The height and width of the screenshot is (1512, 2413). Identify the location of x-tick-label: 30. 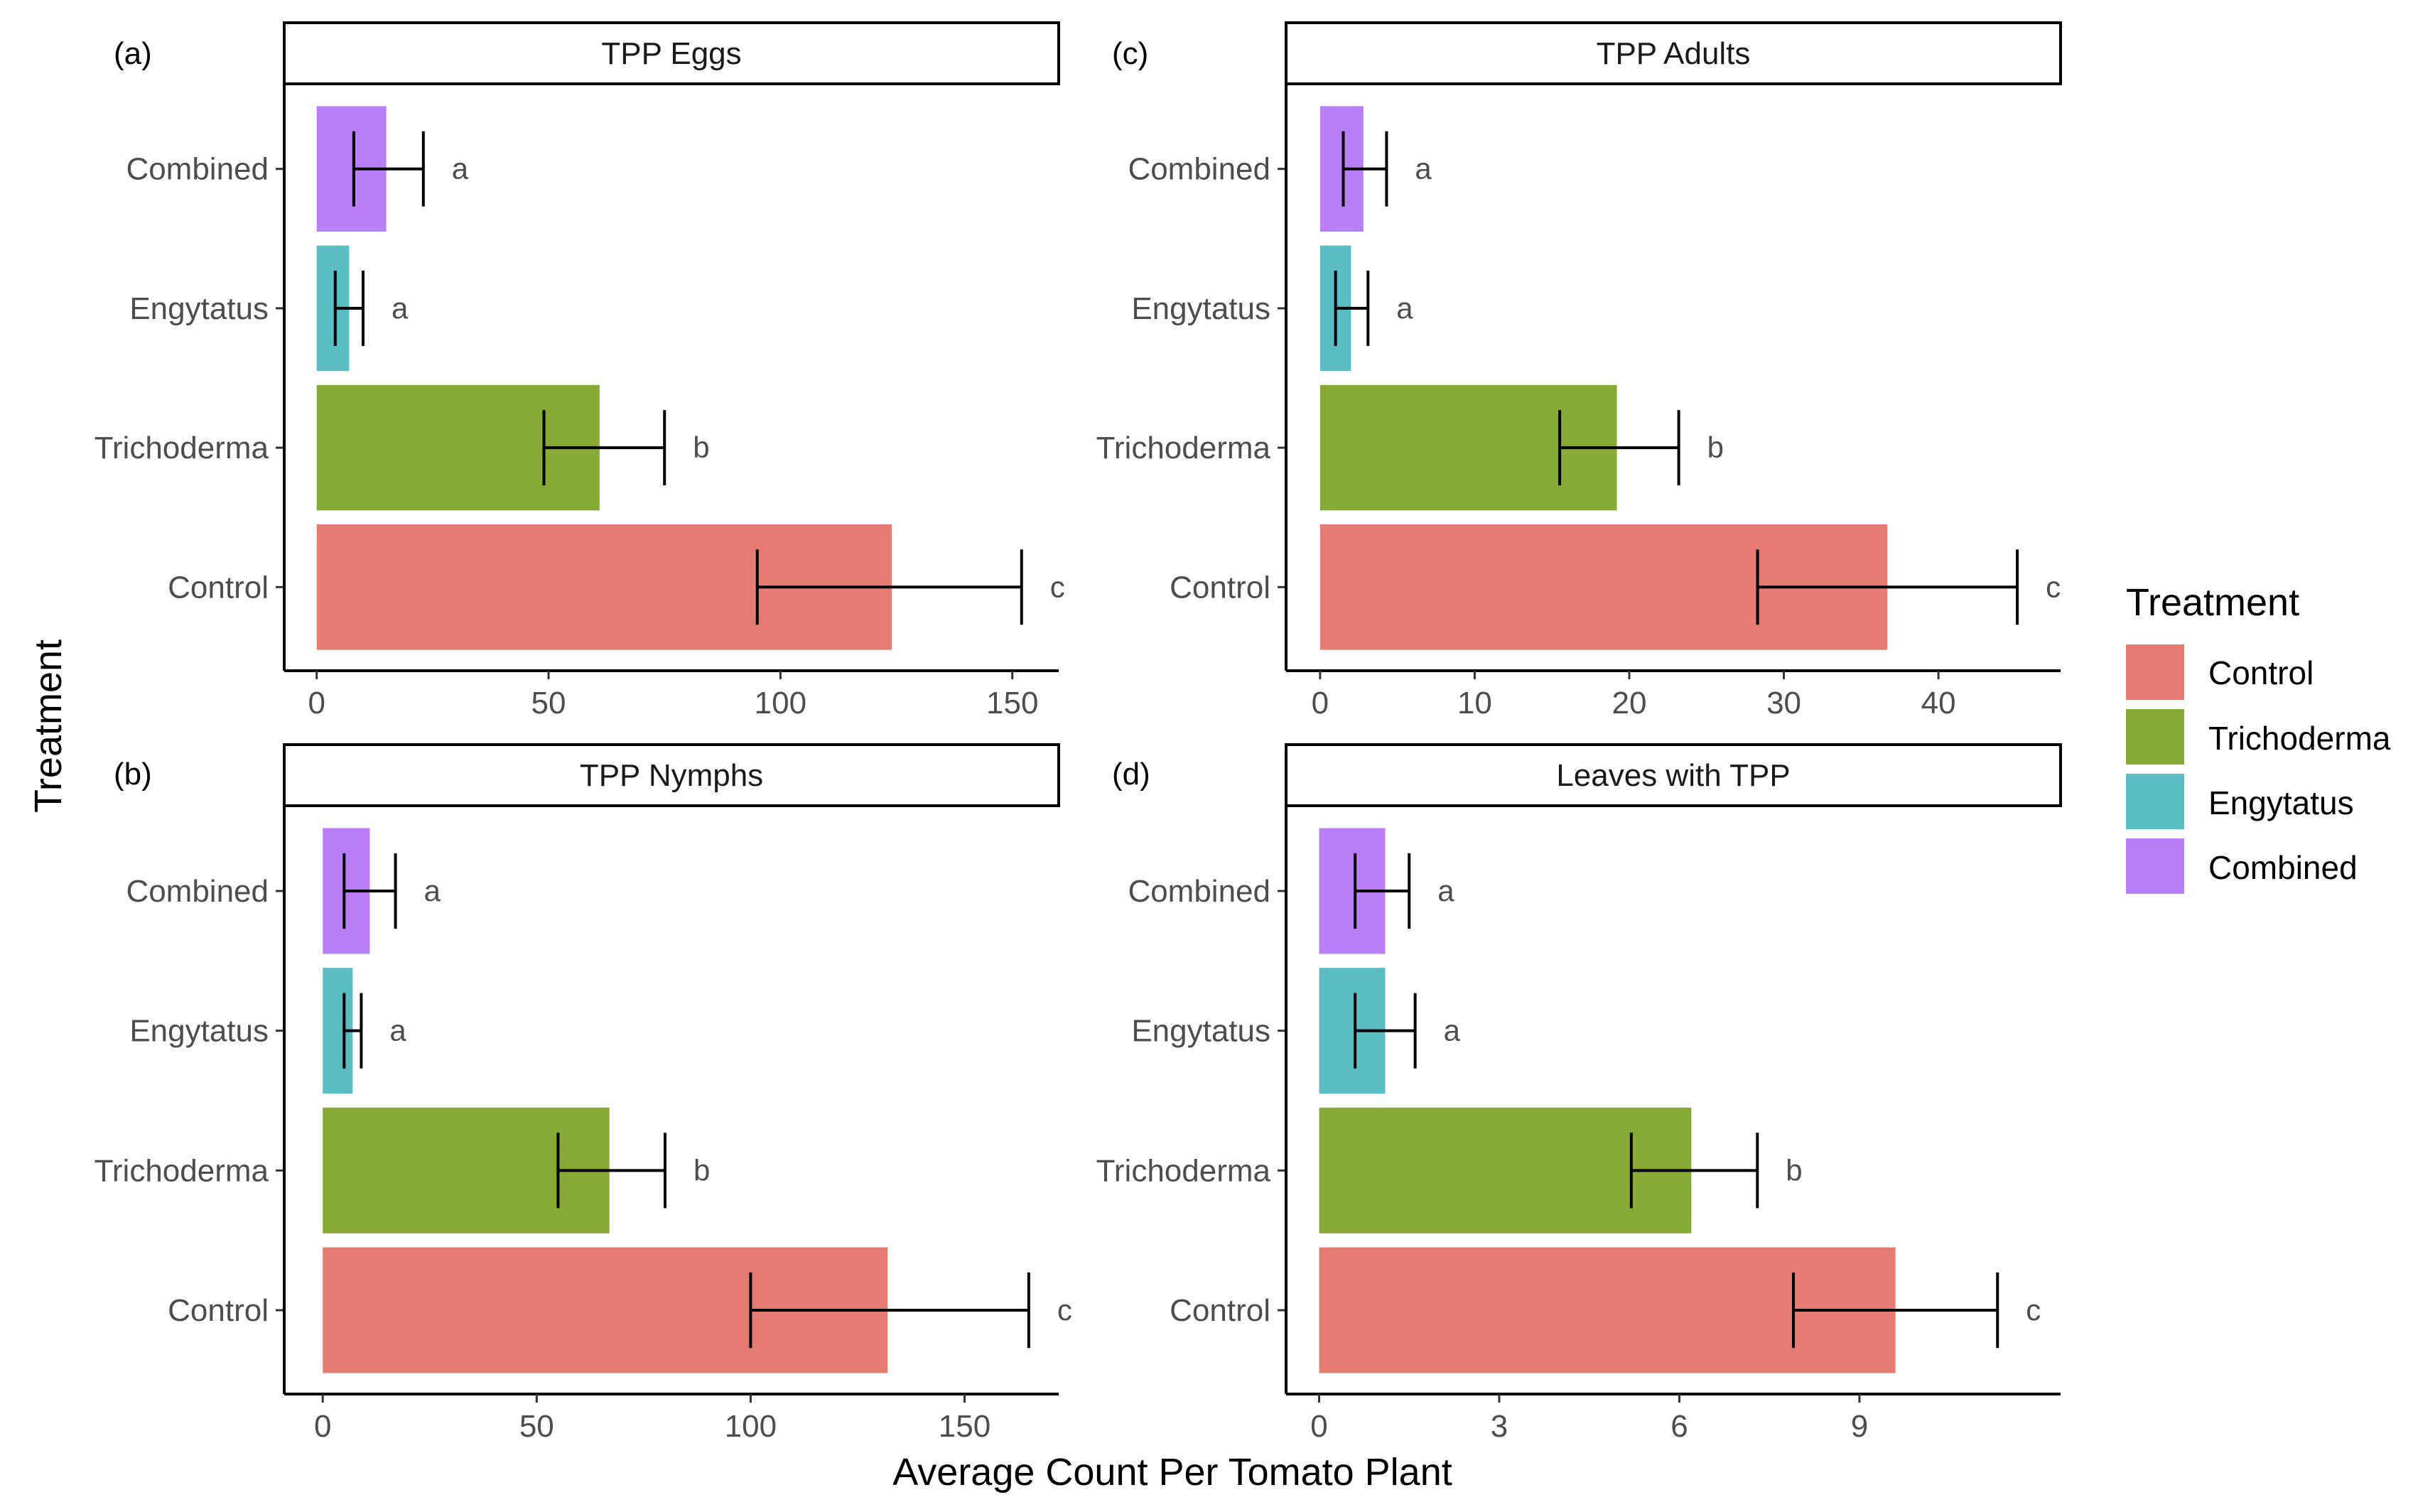
(1784, 703).